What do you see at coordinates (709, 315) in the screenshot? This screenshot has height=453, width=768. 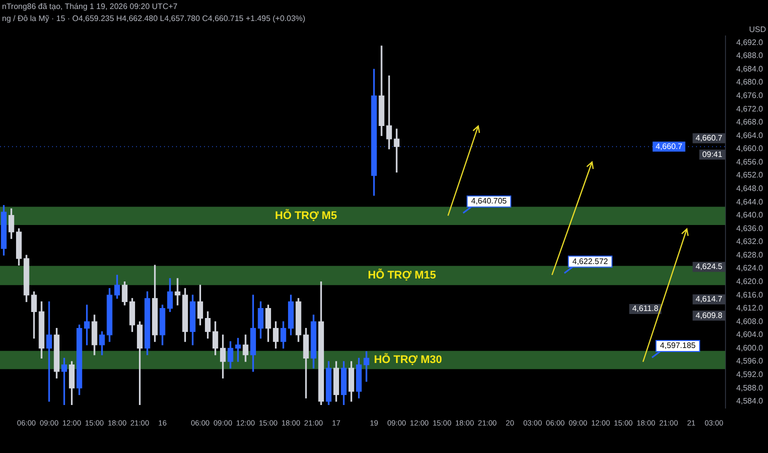 I see `annotation: 4,609.8` at bounding box center [709, 315].